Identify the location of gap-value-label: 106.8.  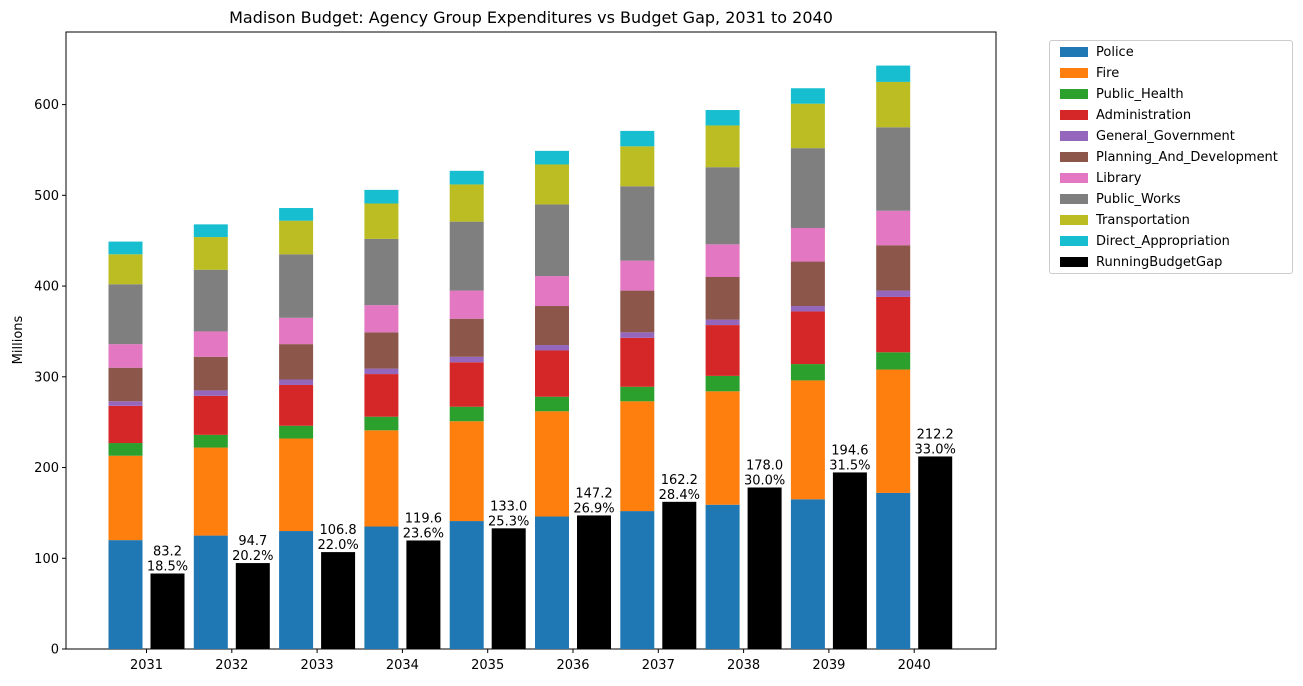
(337, 530).